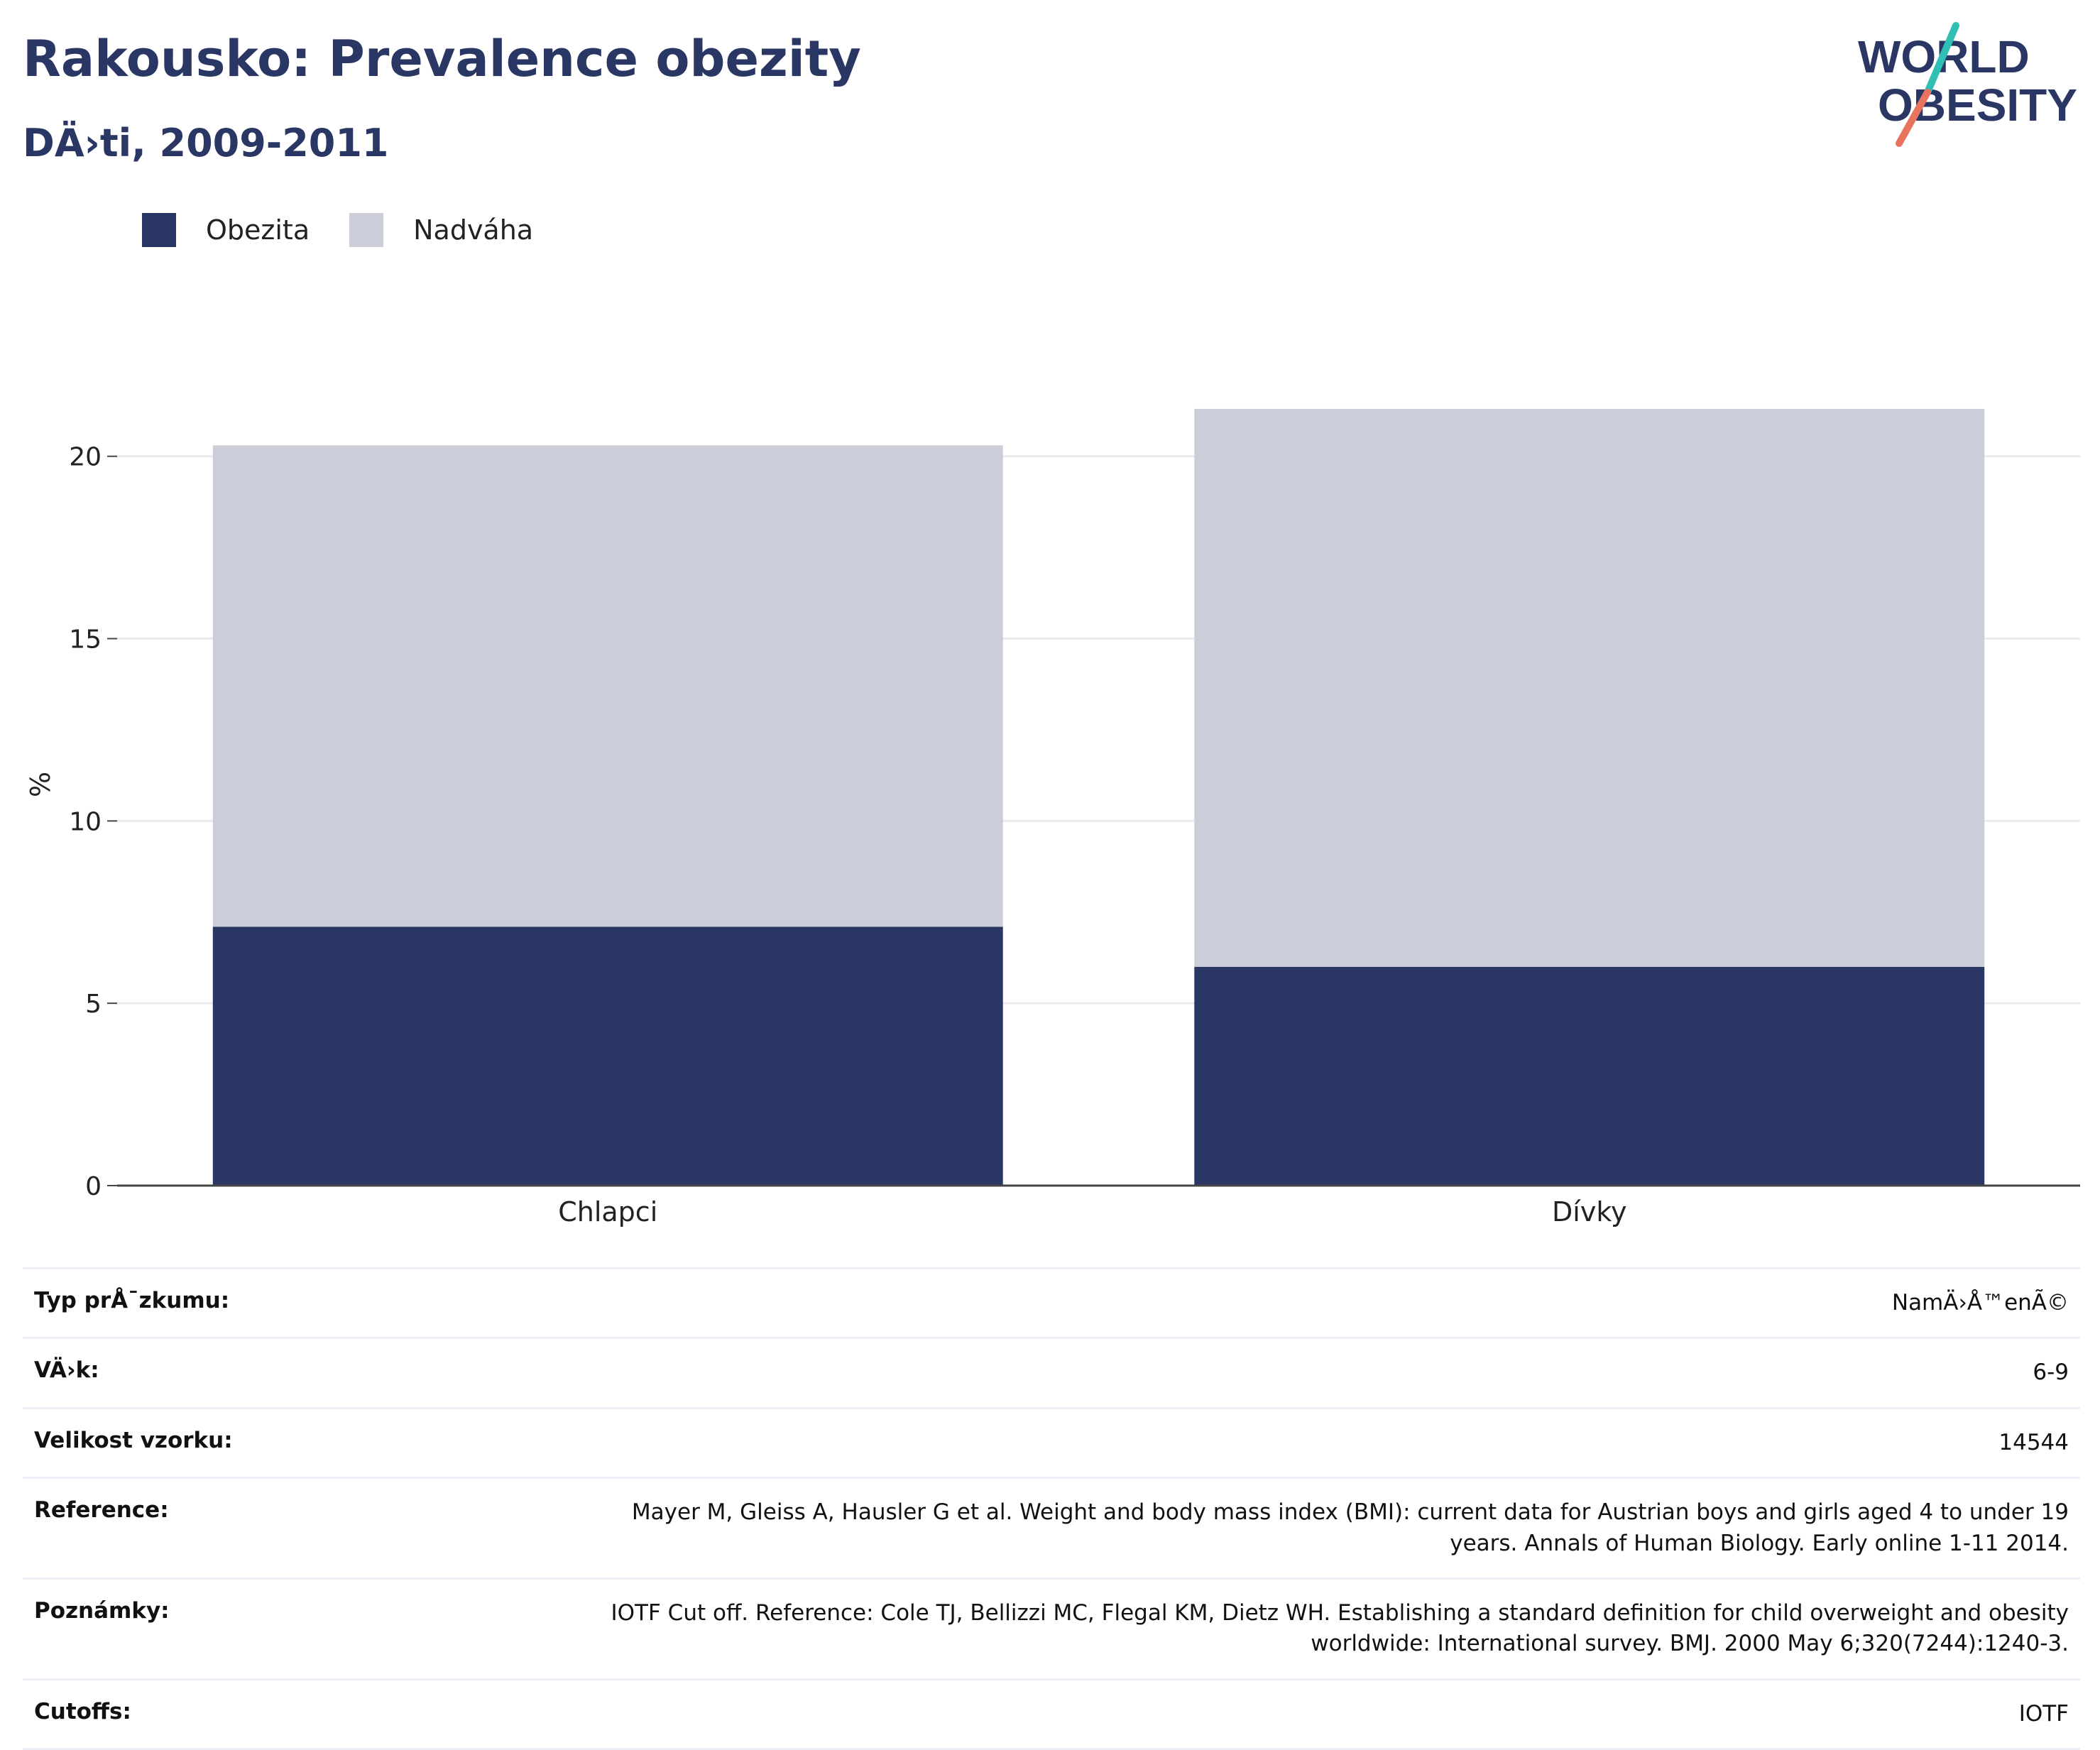 The height and width of the screenshot is (1750, 2100). I want to click on sample-size-value: 14544, so click(2033, 1442).